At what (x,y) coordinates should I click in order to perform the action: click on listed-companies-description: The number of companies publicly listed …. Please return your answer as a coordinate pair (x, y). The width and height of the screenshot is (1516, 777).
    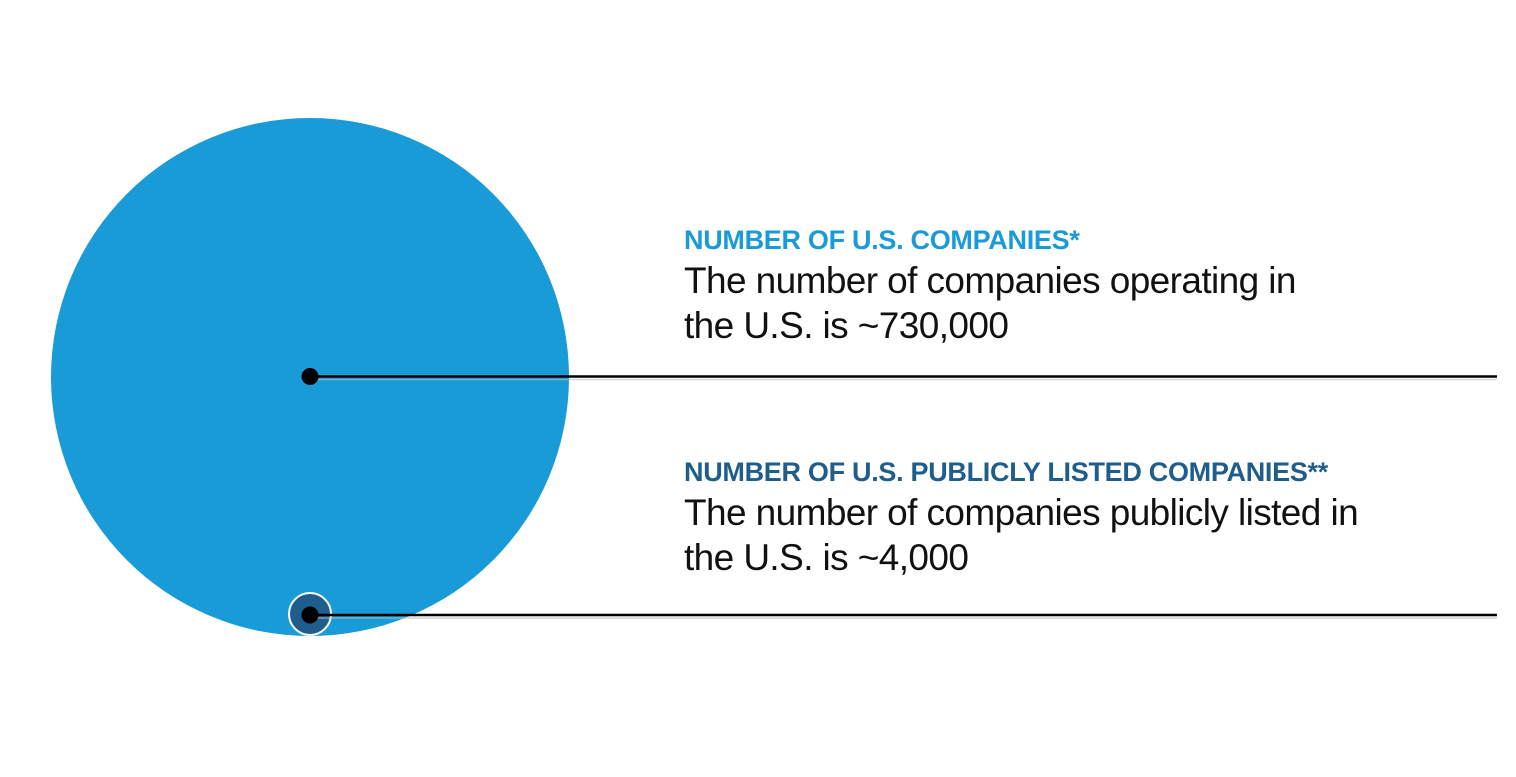
    Looking at the image, I should click on (1021, 535).